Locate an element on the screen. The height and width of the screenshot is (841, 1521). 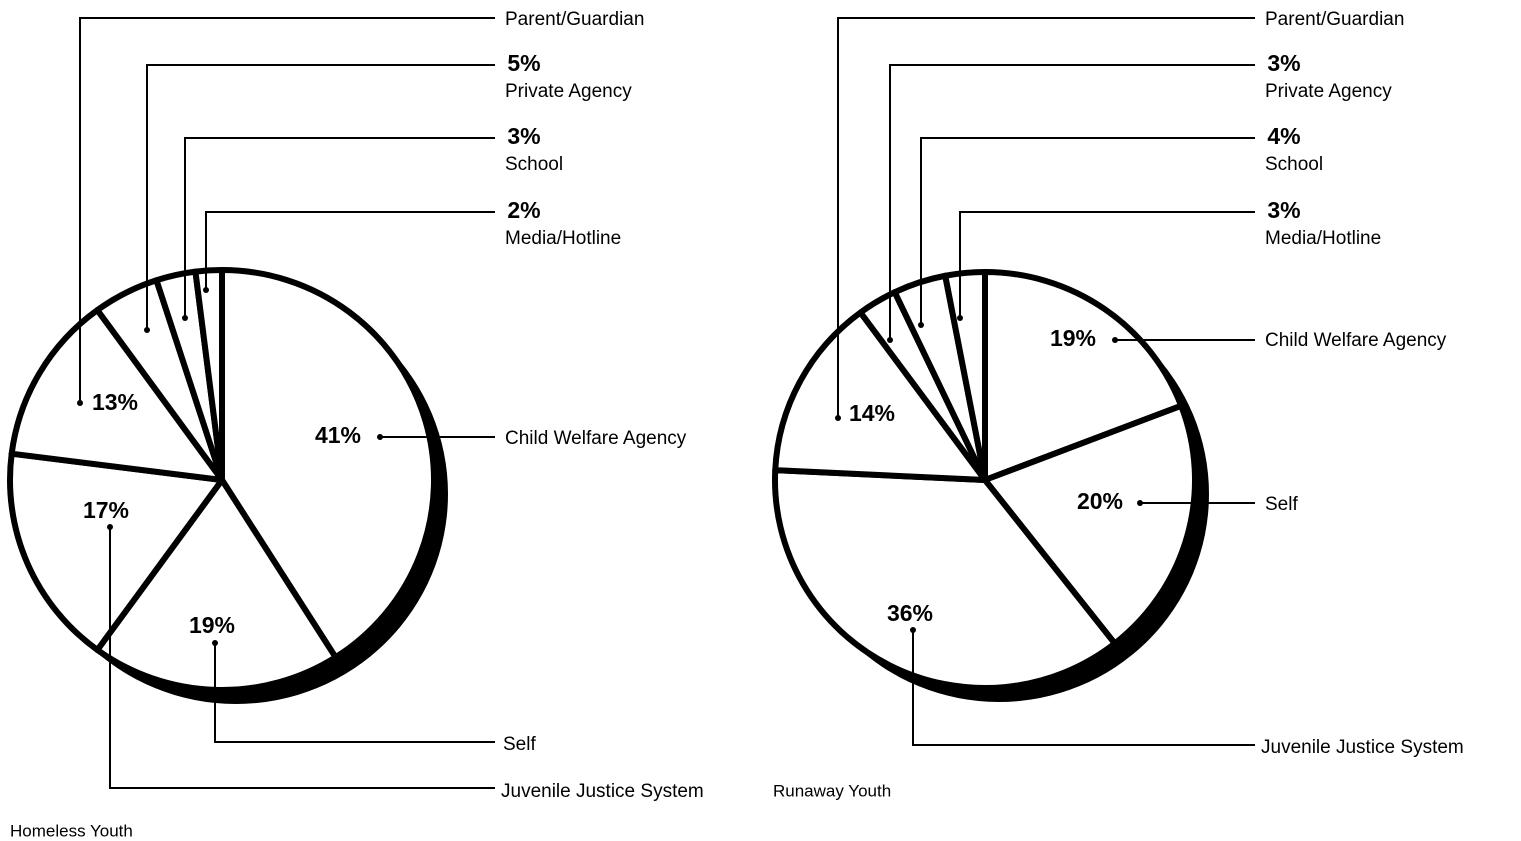
chart-title: Runaway Youth is located at coordinates (832, 790).